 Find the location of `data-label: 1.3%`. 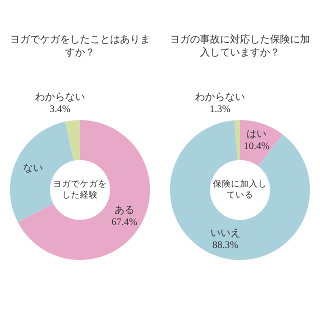

data-label: 1.3% is located at coordinates (220, 110).